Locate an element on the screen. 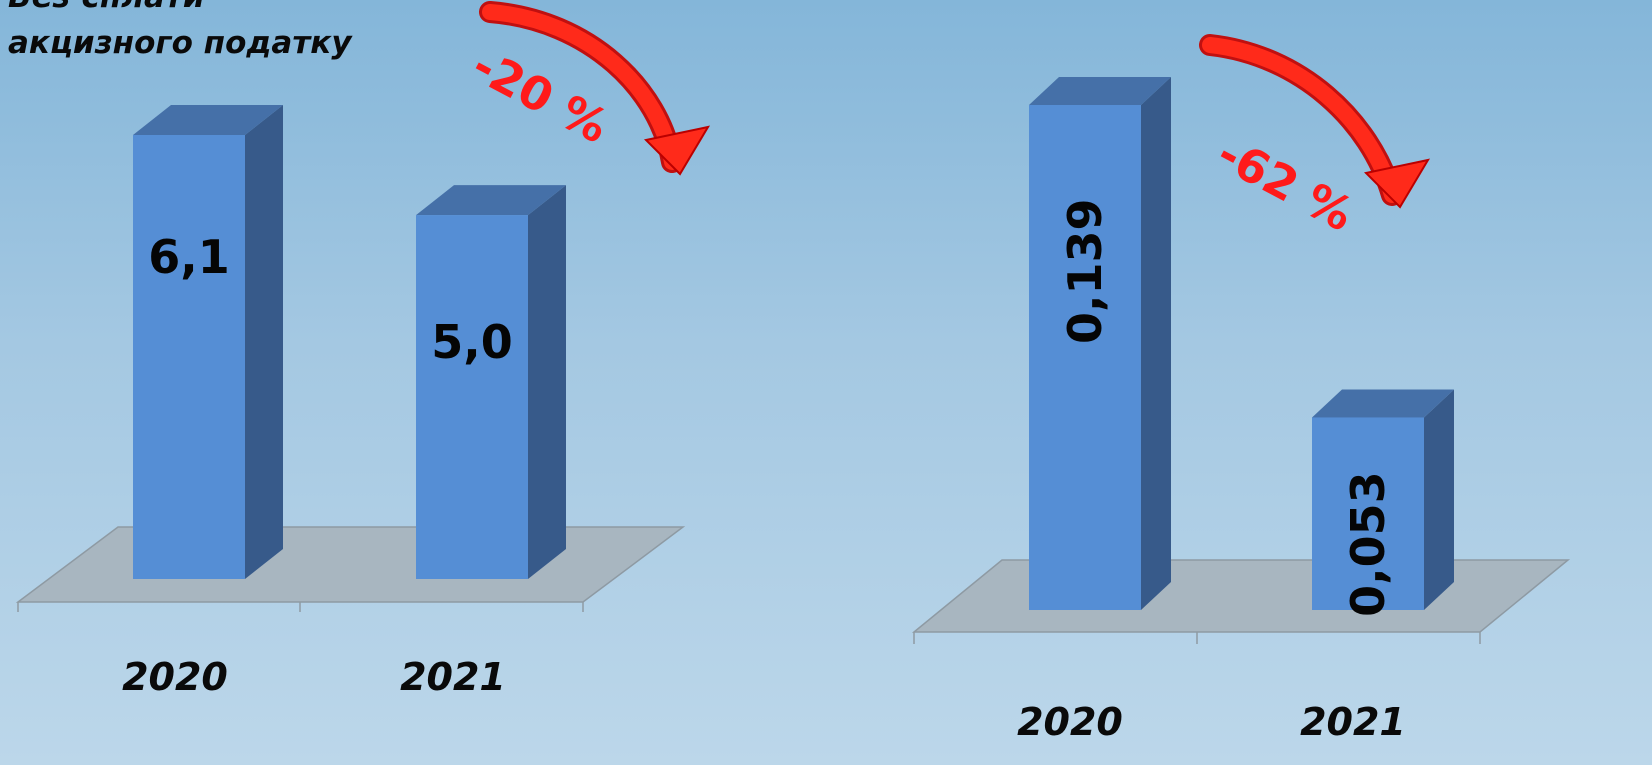 The image size is (1652, 765). value-label: 6,1 is located at coordinates (189, 257).